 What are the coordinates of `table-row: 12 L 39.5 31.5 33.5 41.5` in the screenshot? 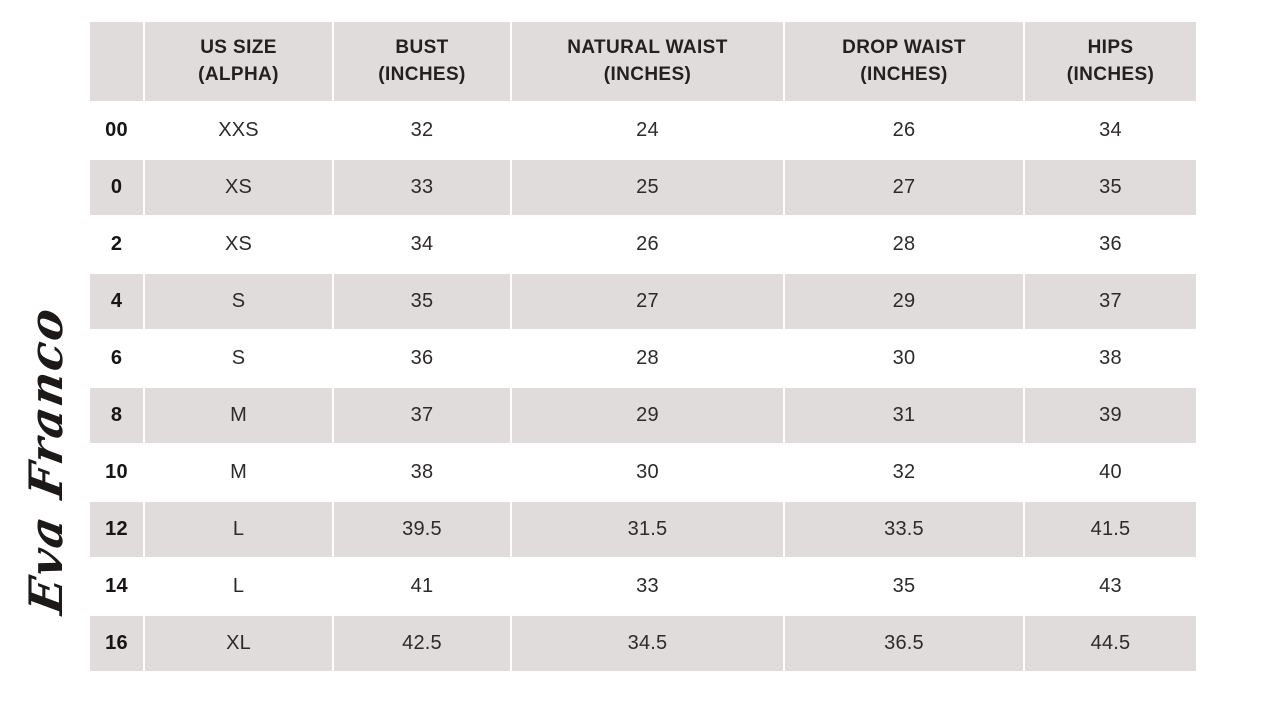 It's located at (643, 529).